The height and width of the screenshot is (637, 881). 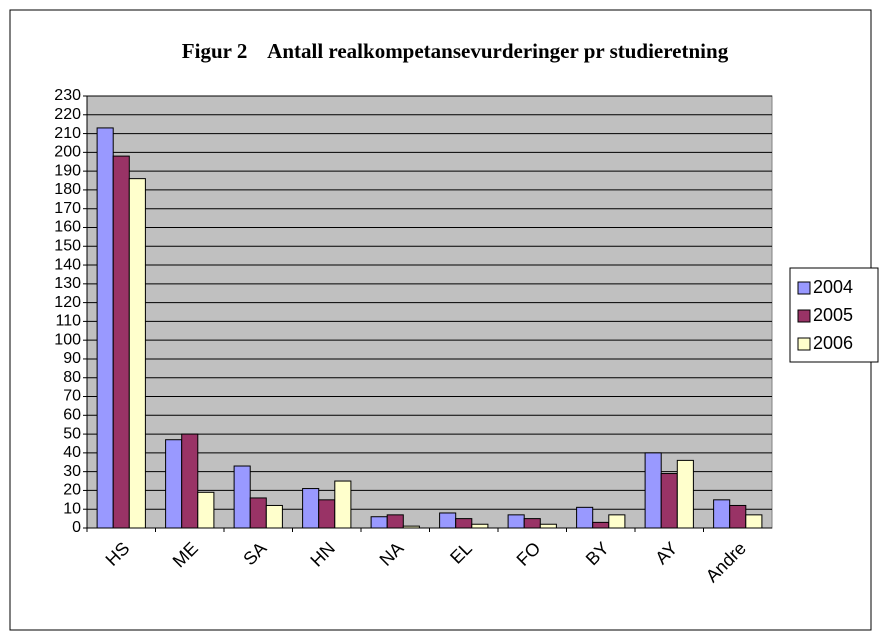 I want to click on y-tick-label: 170, so click(x=67, y=208).